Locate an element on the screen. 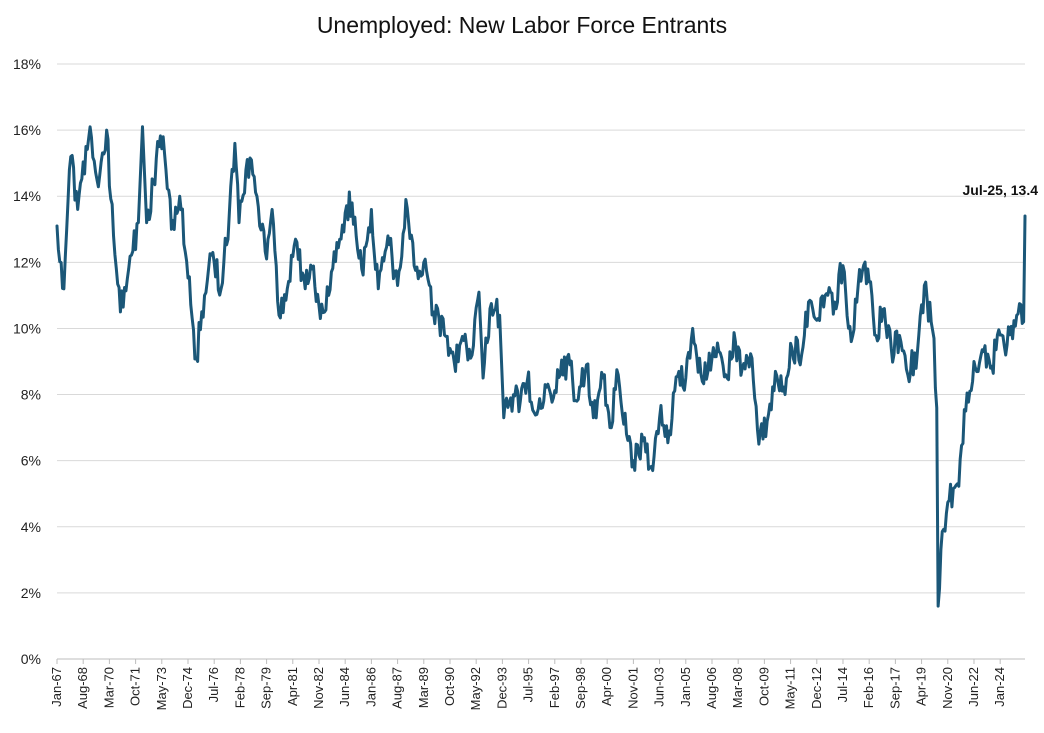 The image size is (1044, 733). x-tick-label: May-11 is located at coordinates (790, 688).